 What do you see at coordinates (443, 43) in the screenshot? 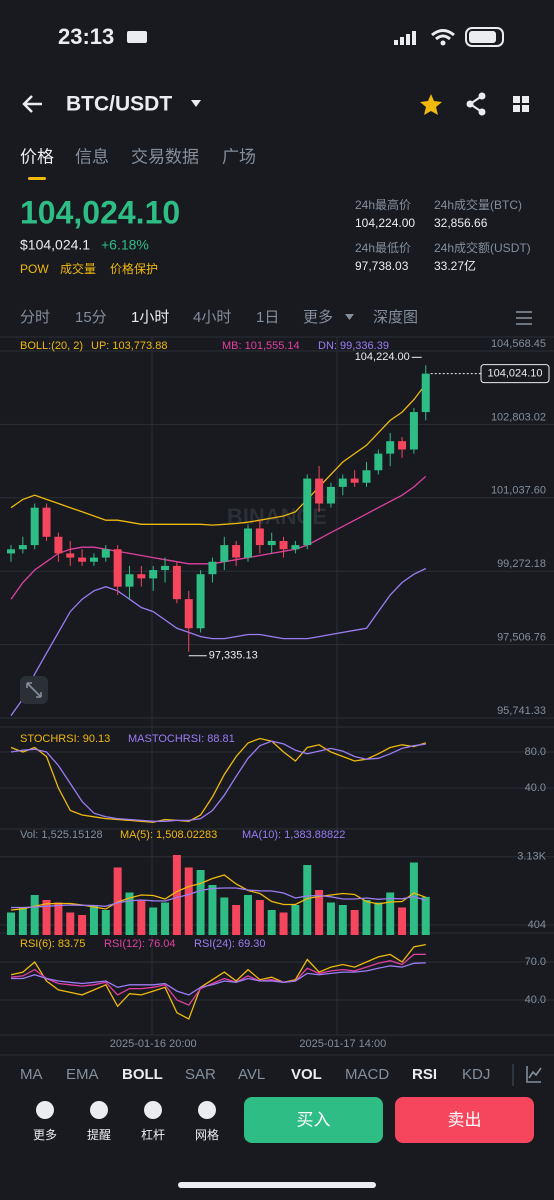
I see `wifi-dot` at bounding box center [443, 43].